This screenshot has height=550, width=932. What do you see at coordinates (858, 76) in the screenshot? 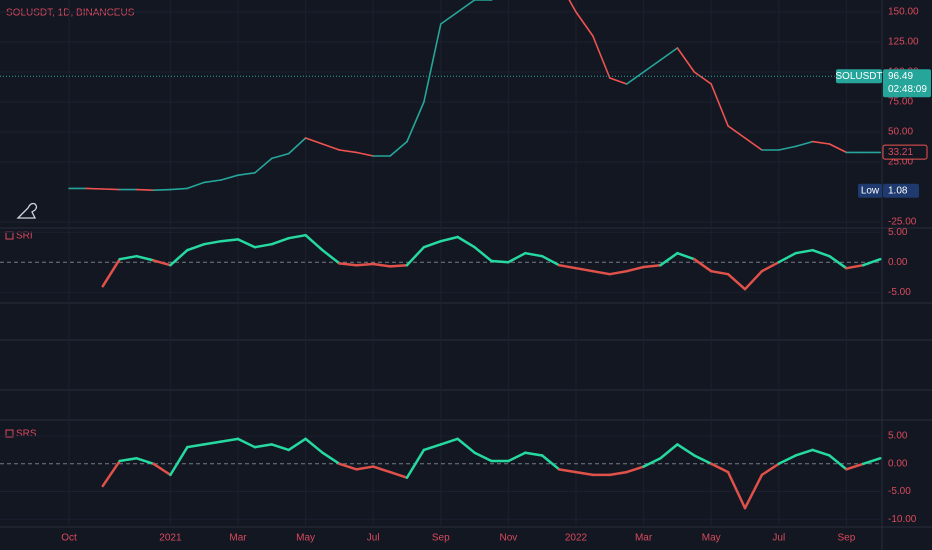
I see `symbol-tag-label: SOLUSDT` at bounding box center [858, 76].